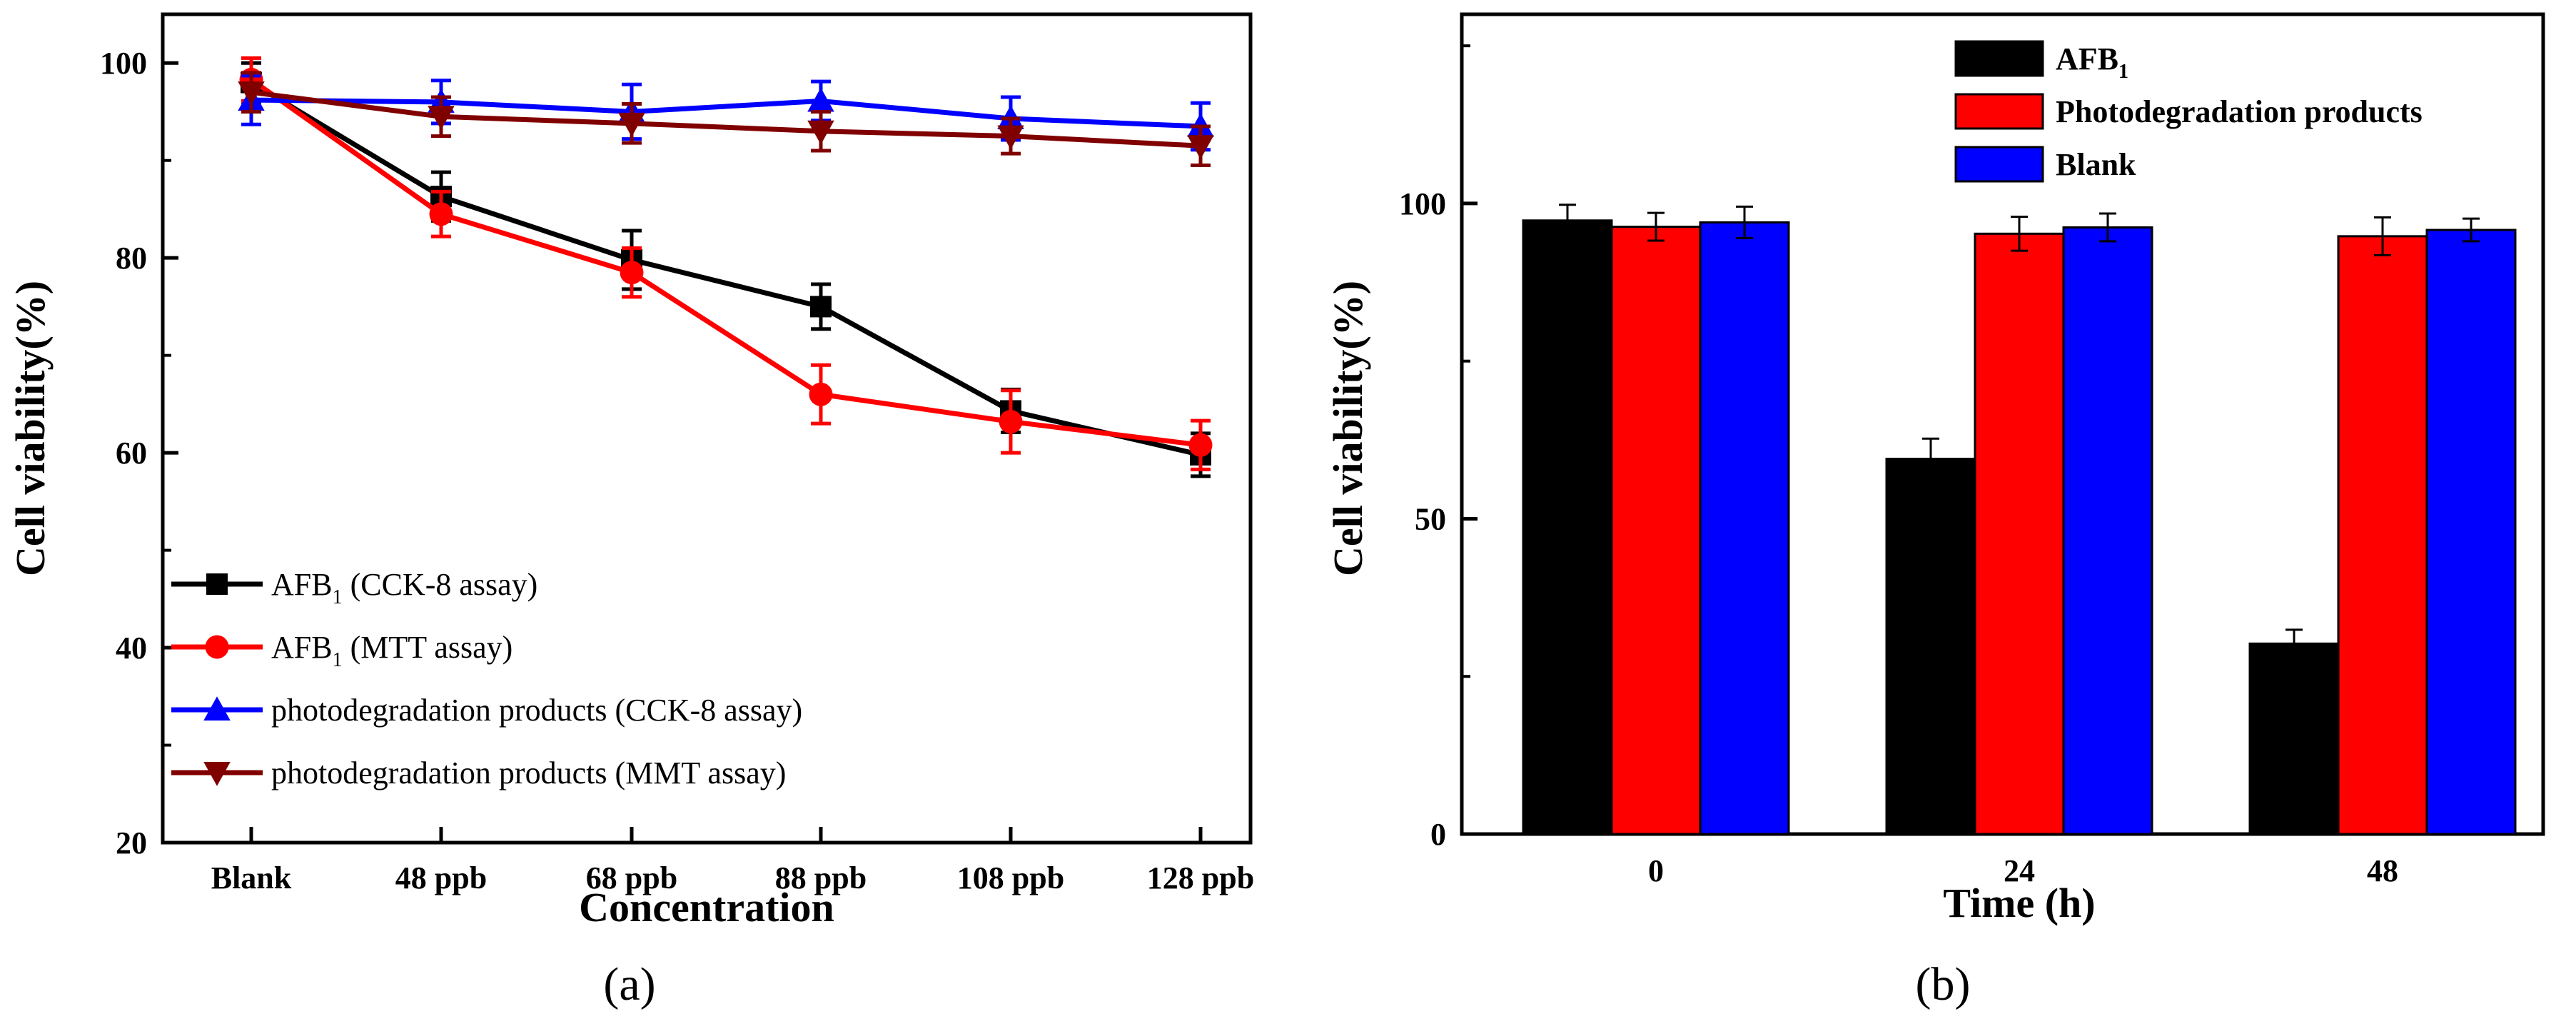 The image size is (2576, 1019). Describe the element at coordinates (1656, 870) in the screenshot. I see `x-tick-label: 0` at that location.